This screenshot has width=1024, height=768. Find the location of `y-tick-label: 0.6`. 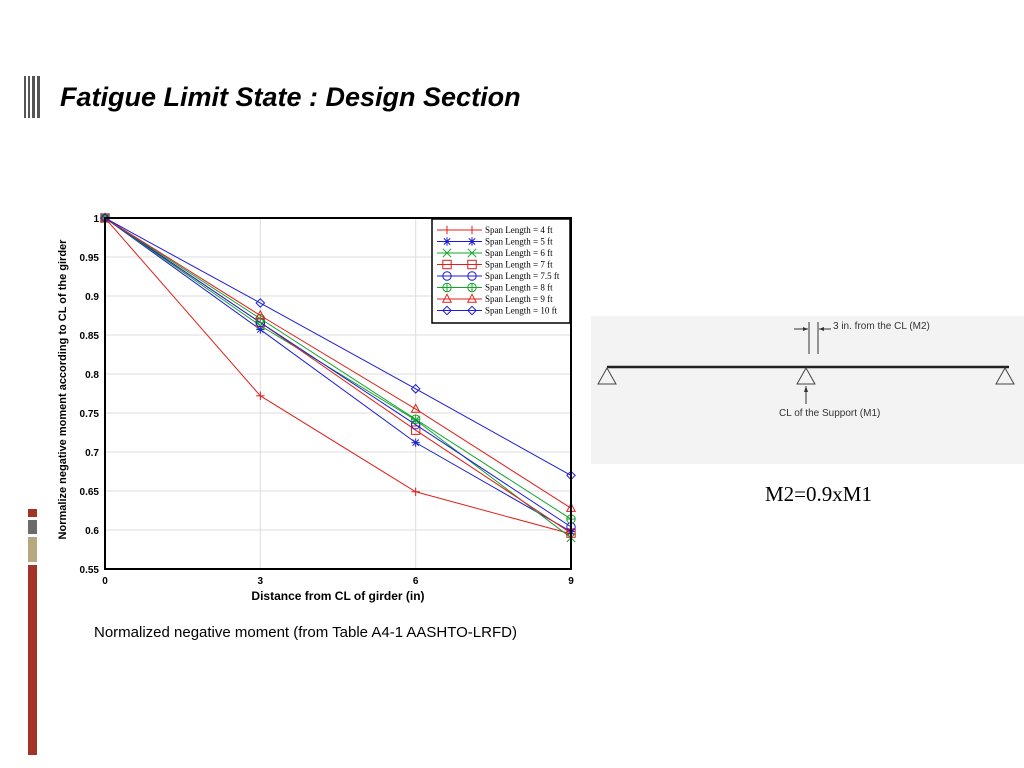

y-tick-label: 0.6 is located at coordinates (92, 531).